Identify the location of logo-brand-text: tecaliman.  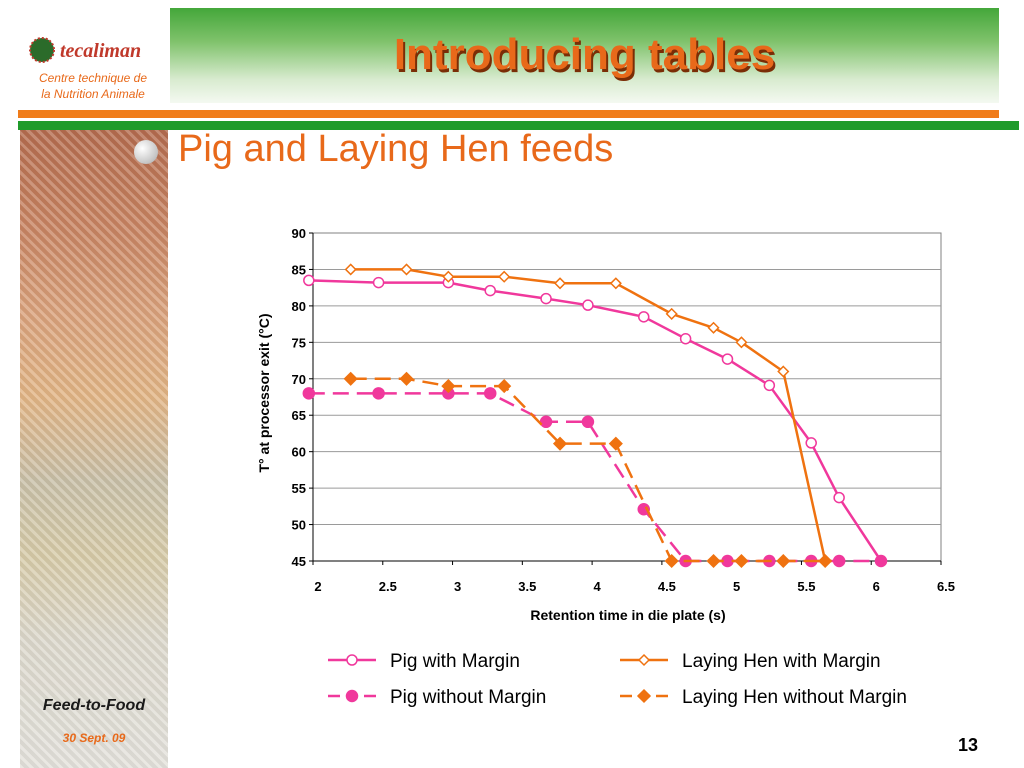
(100, 51).